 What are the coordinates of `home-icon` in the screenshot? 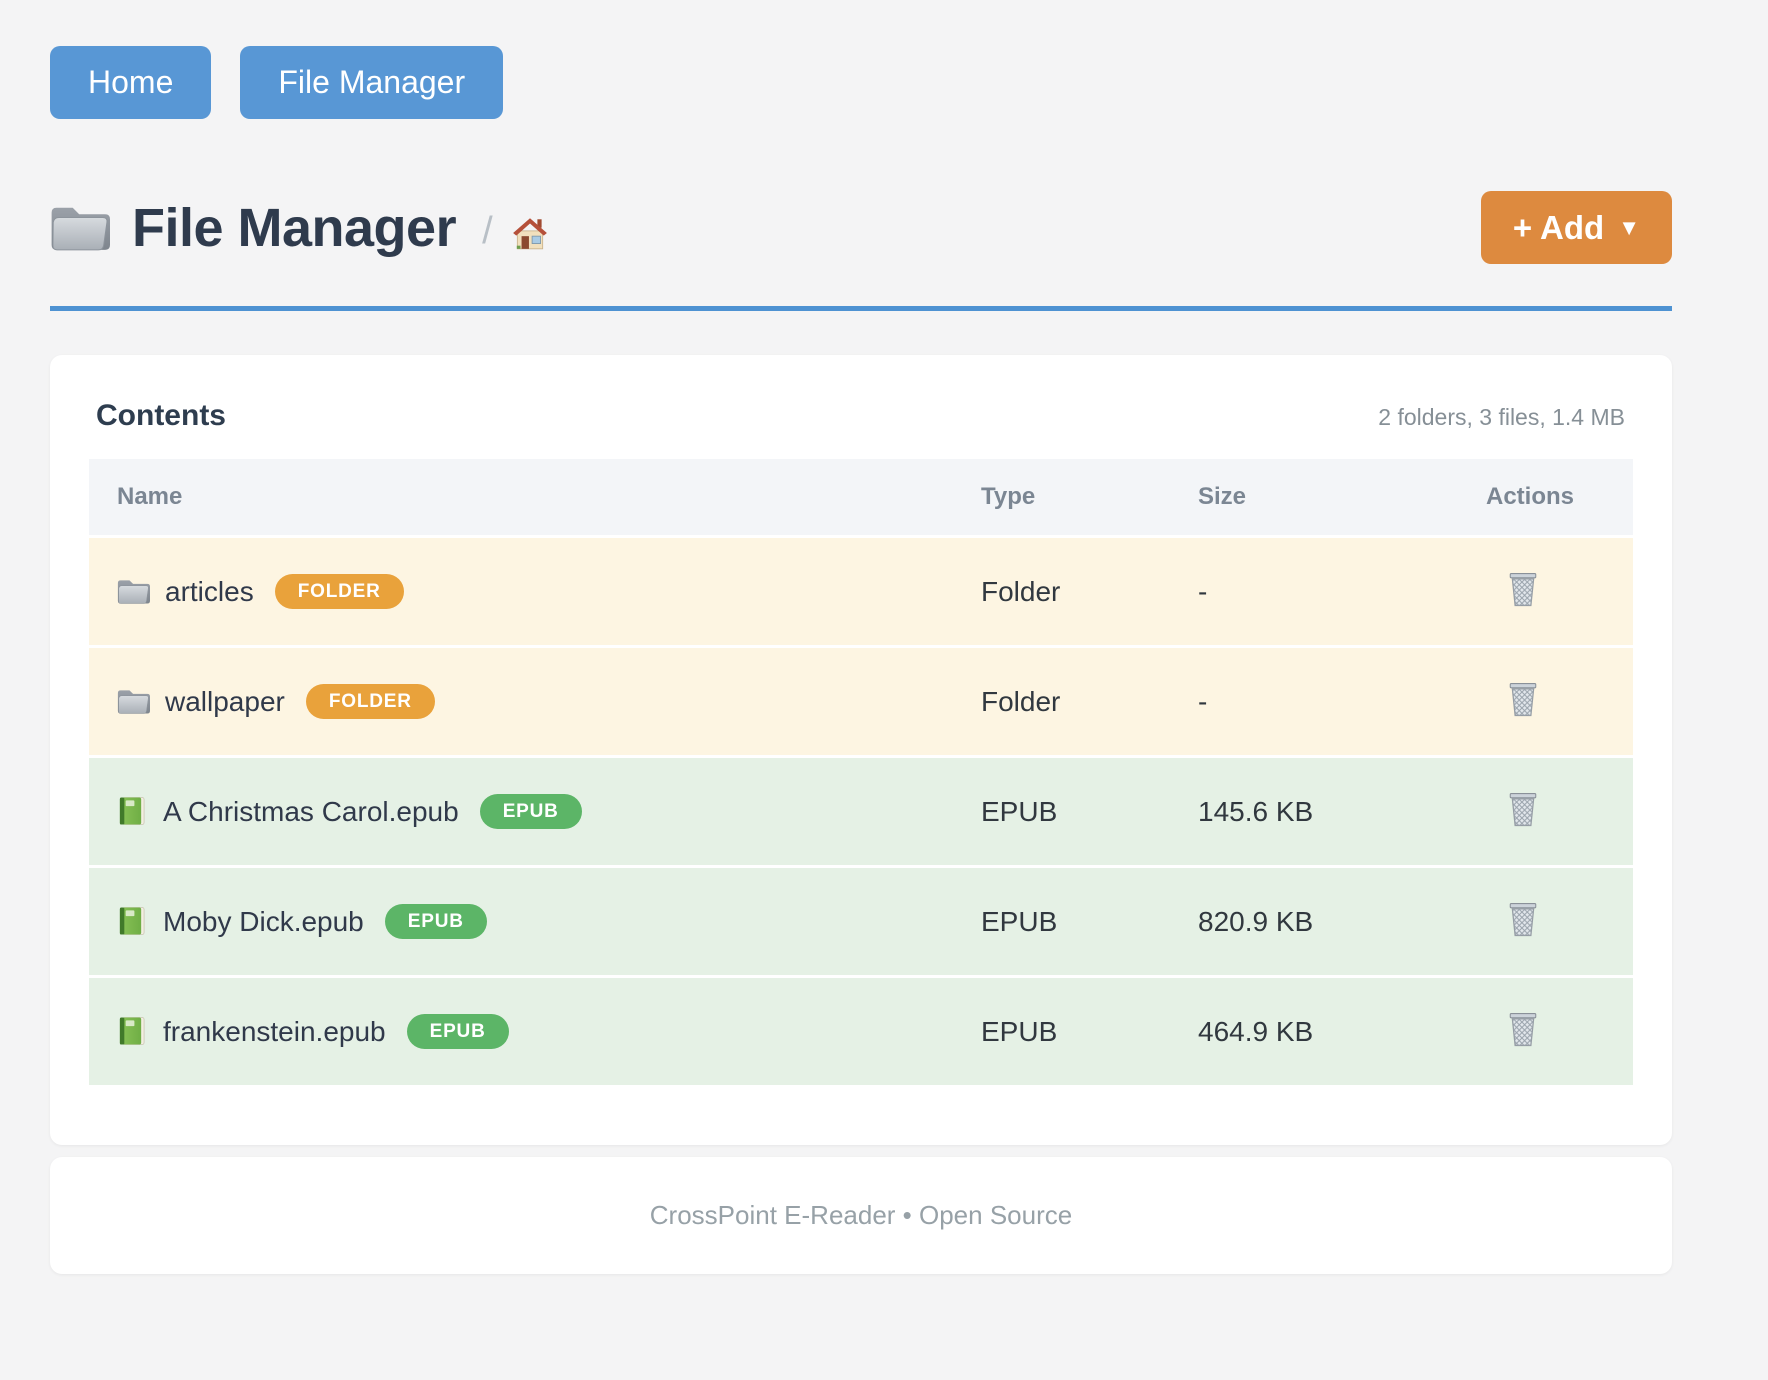 It's located at (530, 233).